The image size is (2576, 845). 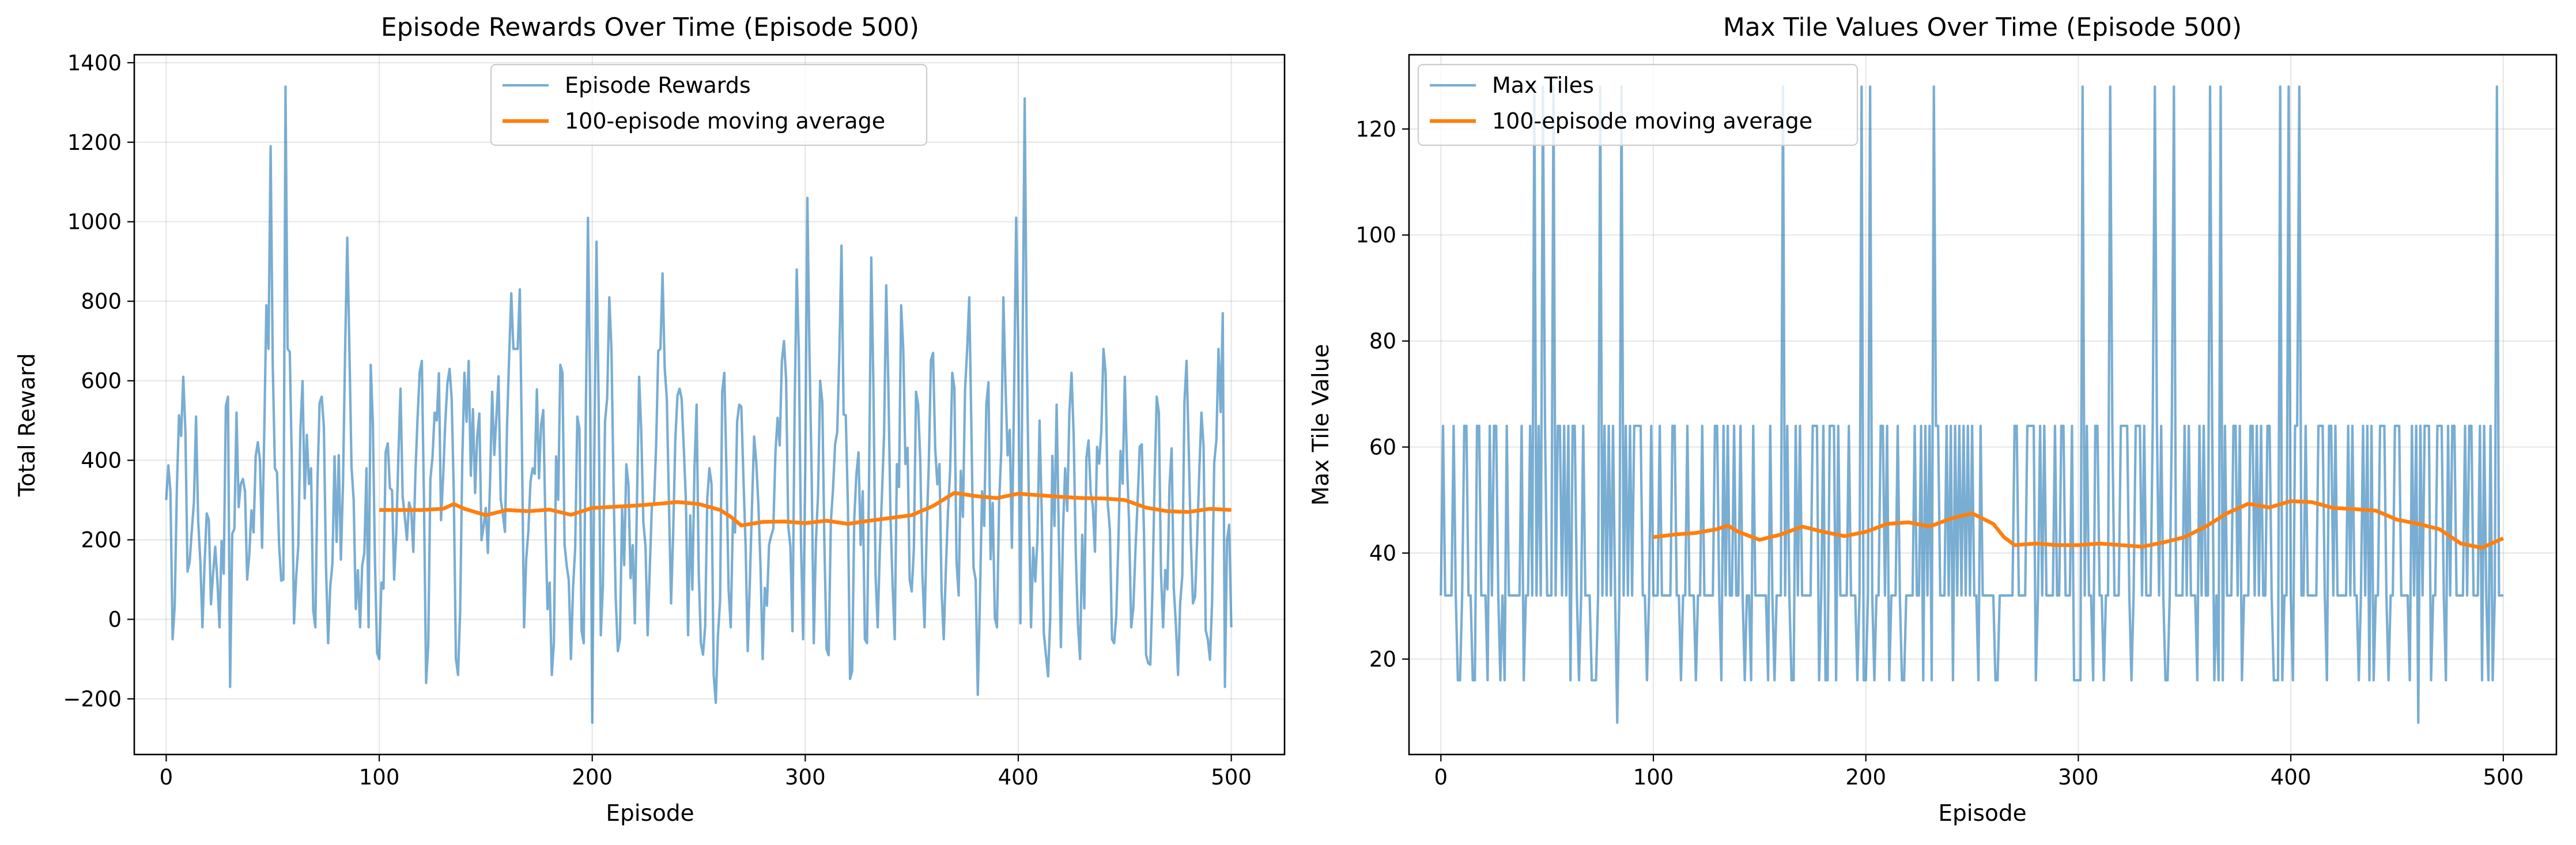 I want to click on max-tile-x-tick-label: 100, so click(x=1653, y=777).